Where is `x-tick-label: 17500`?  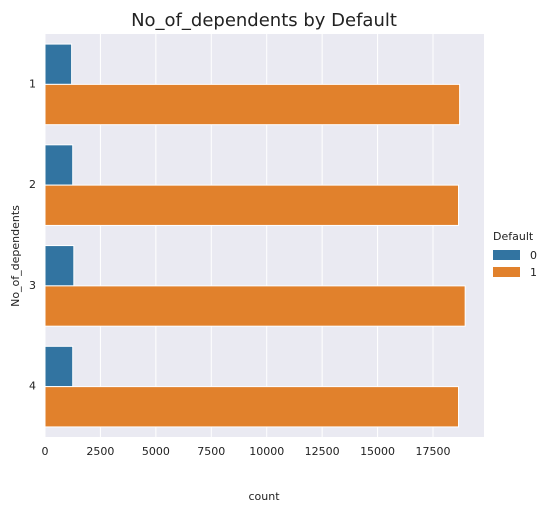
x-tick-label: 17500 is located at coordinates (433, 451).